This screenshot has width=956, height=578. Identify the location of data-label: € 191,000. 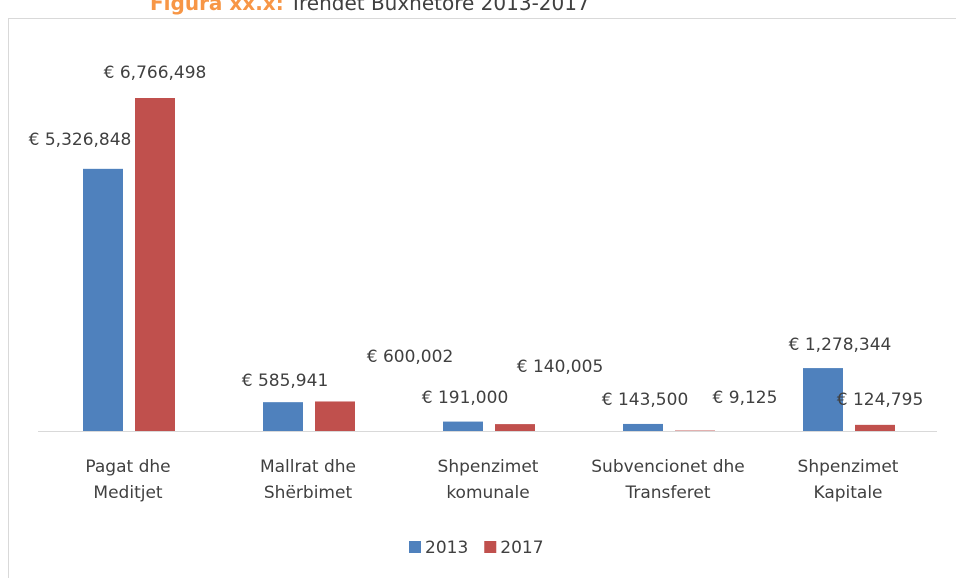
(465, 398).